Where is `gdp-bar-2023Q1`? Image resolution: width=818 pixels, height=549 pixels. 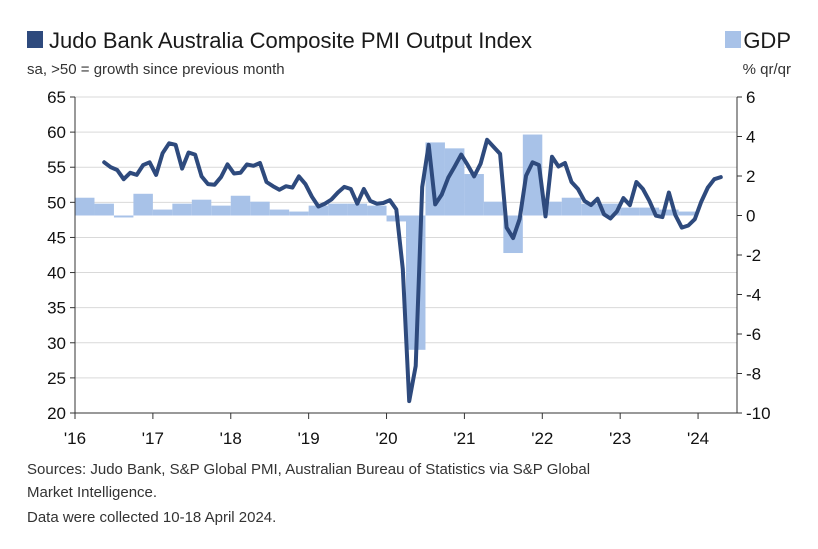
gdp-bar-2023Q1 is located at coordinates (630, 211).